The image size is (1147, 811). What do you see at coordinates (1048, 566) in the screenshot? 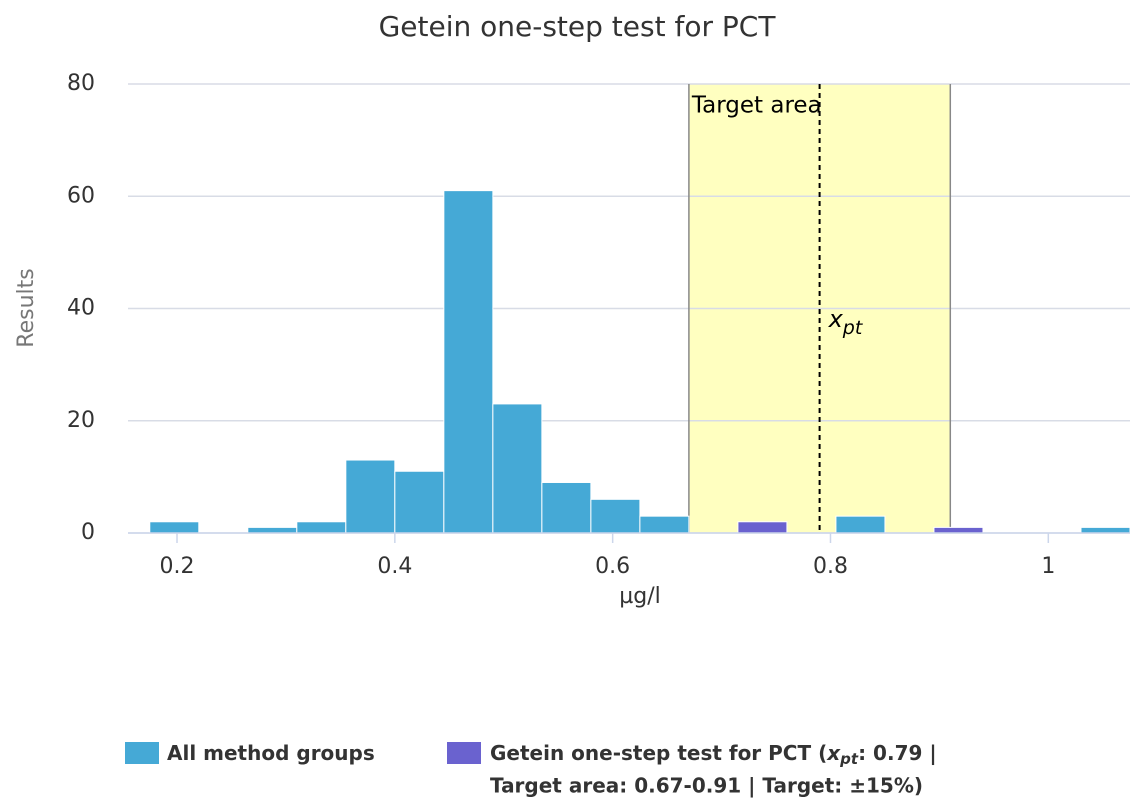
I see `x-tick-label: 1` at bounding box center [1048, 566].